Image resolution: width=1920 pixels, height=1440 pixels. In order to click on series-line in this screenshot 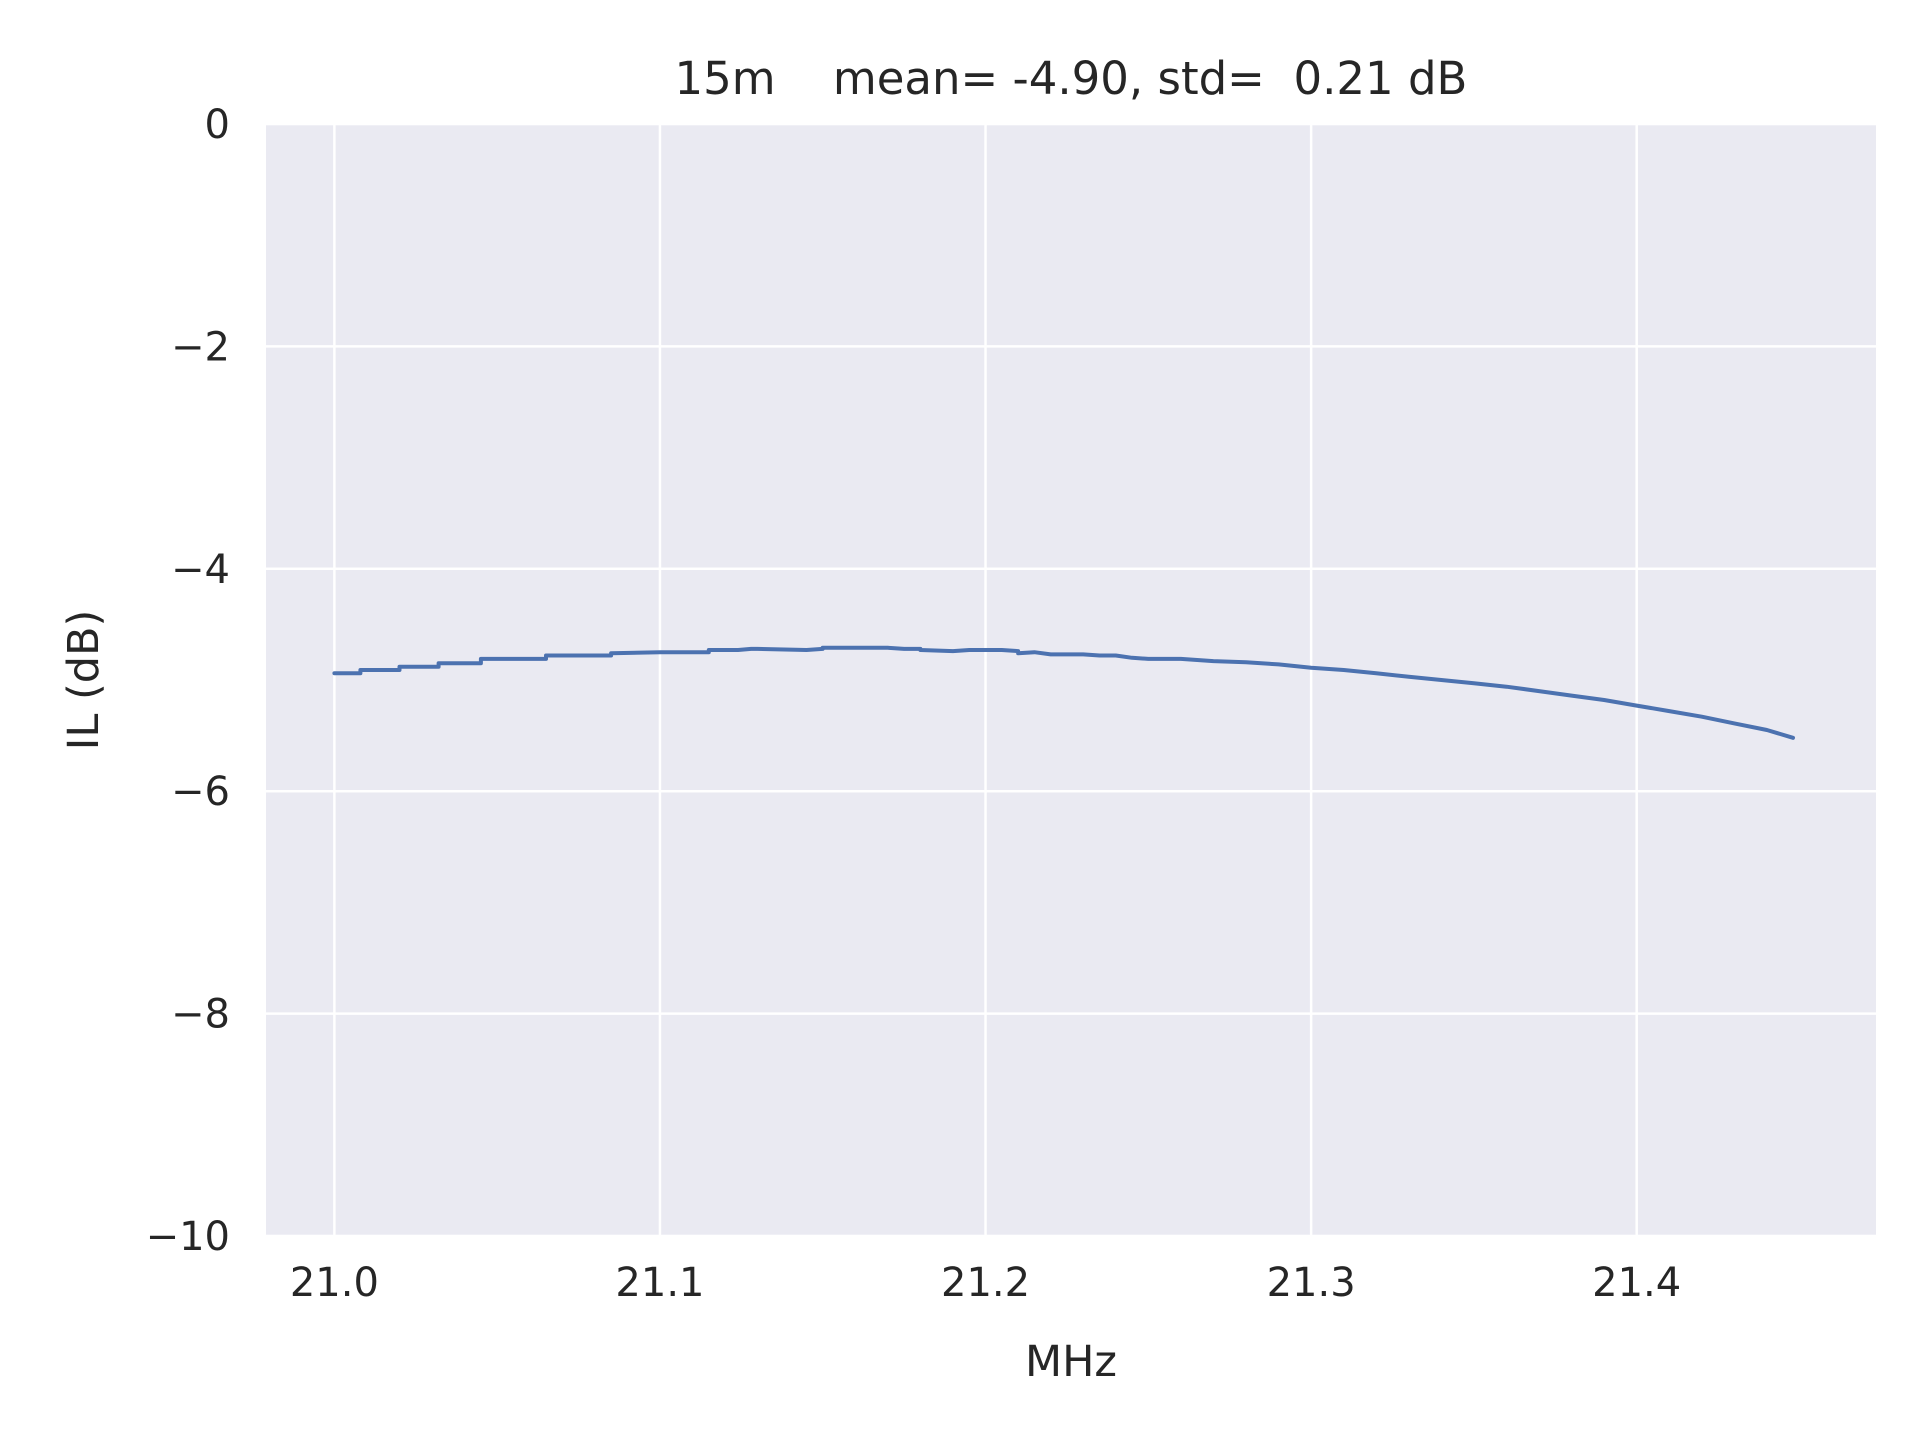, I will do `click(1063, 692)`.